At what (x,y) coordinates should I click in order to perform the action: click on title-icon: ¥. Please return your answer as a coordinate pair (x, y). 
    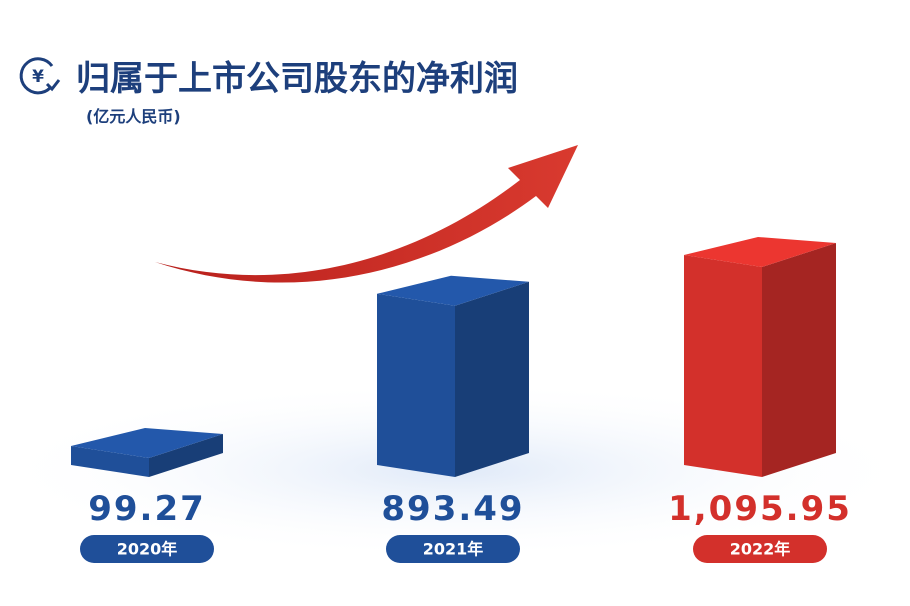
    Looking at the image, I should click on (40, 76).